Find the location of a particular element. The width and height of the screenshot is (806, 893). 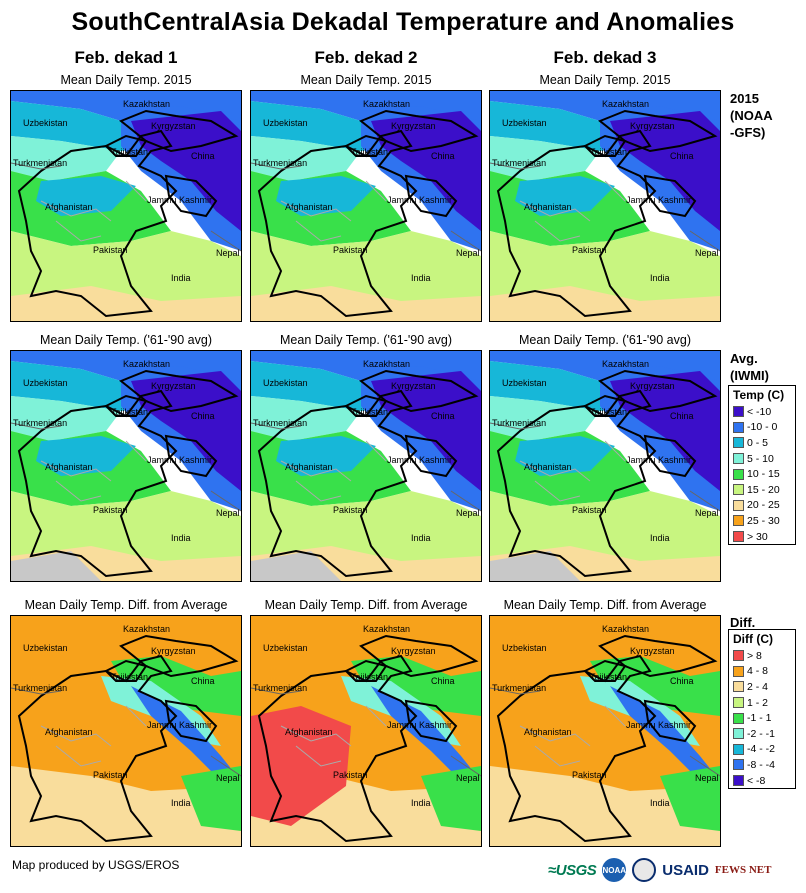

panel-title-r3c2: Mean Daily Temp. Diff. from Average is located at coordinates (366, 605).